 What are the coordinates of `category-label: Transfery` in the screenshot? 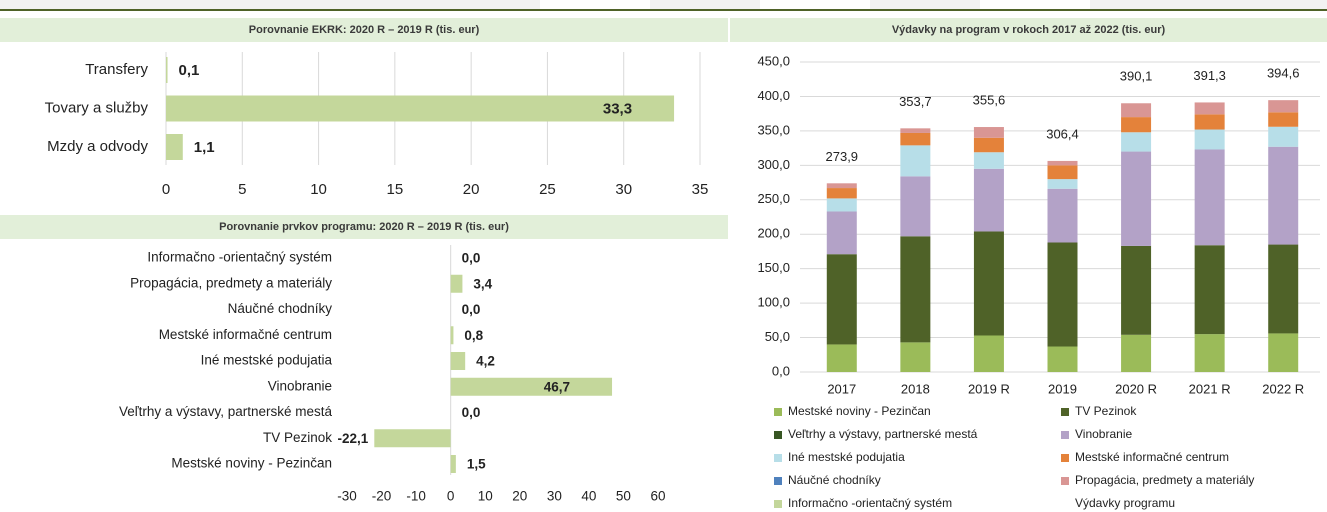 It's located at (116, 69).